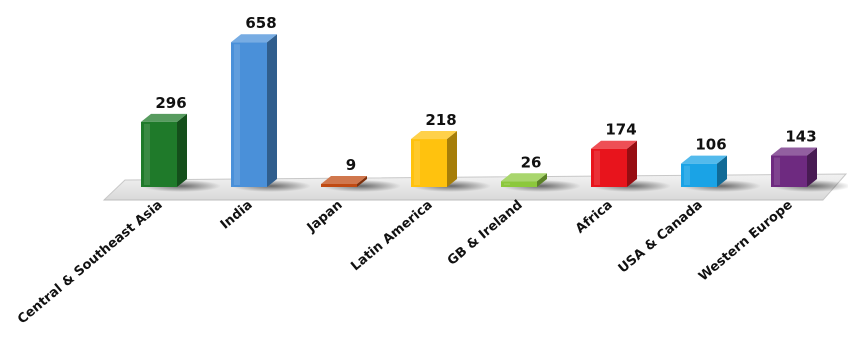 The height and width of the screenshot is (363, 848). What do you see at coordinates (90, 263) in the screenshot?
I see `category-label-1: Central & Southeast Asia` at bounding box center [90, 263].